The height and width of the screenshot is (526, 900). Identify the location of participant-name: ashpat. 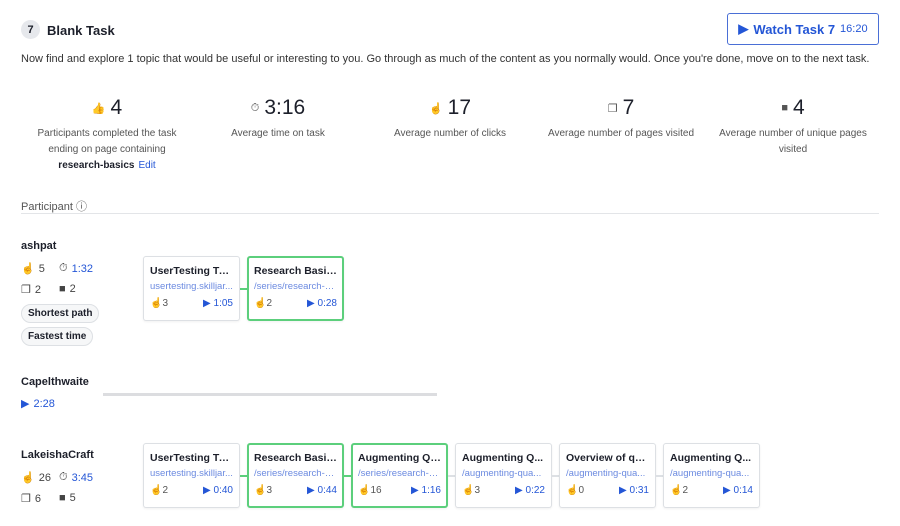
(39, 246).